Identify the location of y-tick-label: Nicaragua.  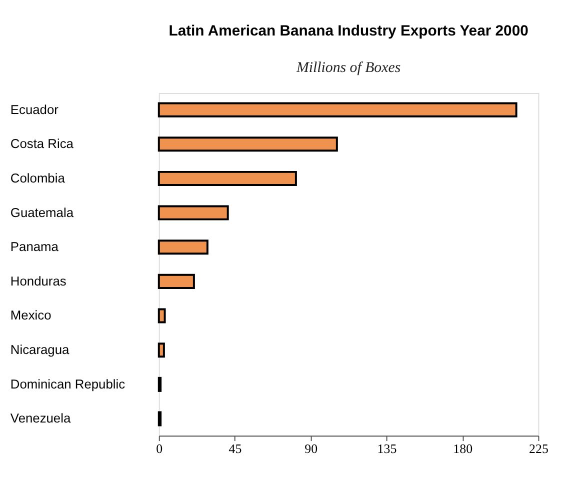
(40, 350).